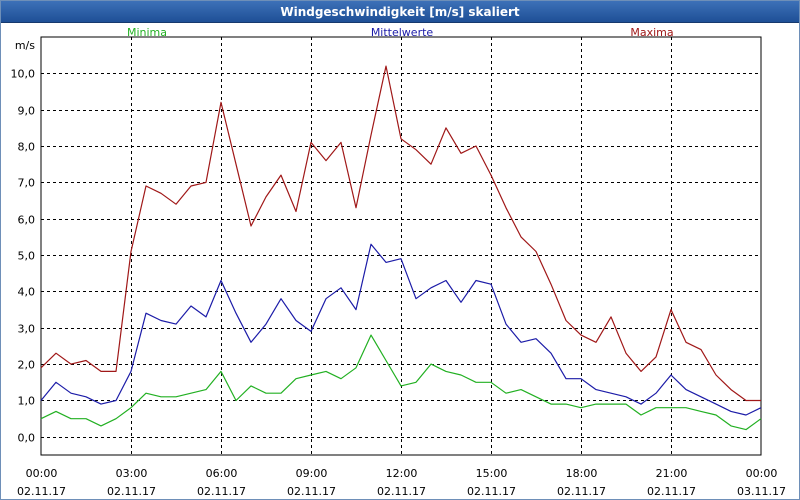  I want to click on x-tick-time: 18:00, so click(582, 473).